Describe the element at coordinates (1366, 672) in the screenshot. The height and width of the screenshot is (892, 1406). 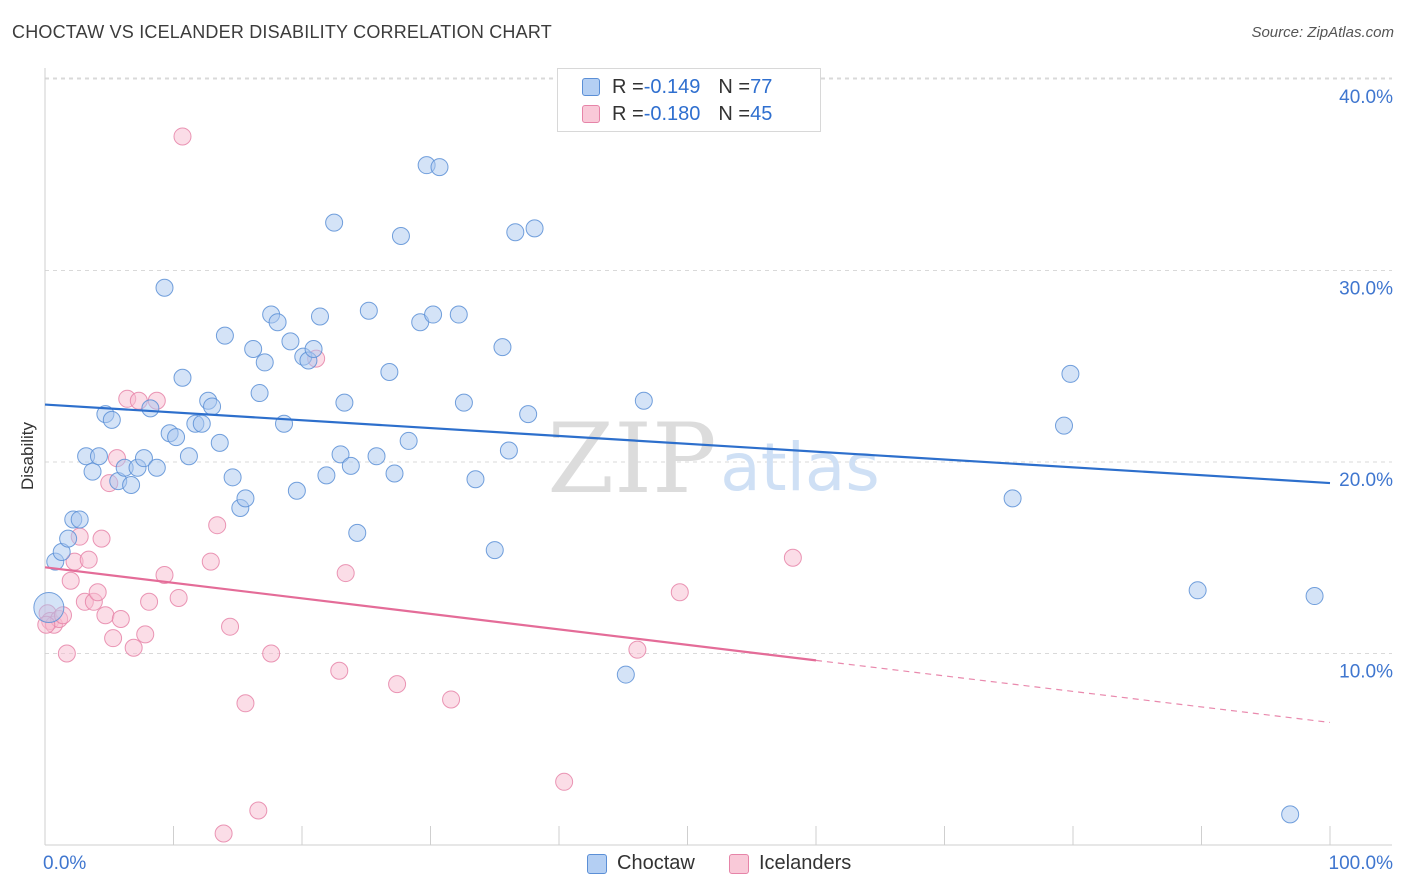
I see `y-tick-label-0: 10.0%` at that location.